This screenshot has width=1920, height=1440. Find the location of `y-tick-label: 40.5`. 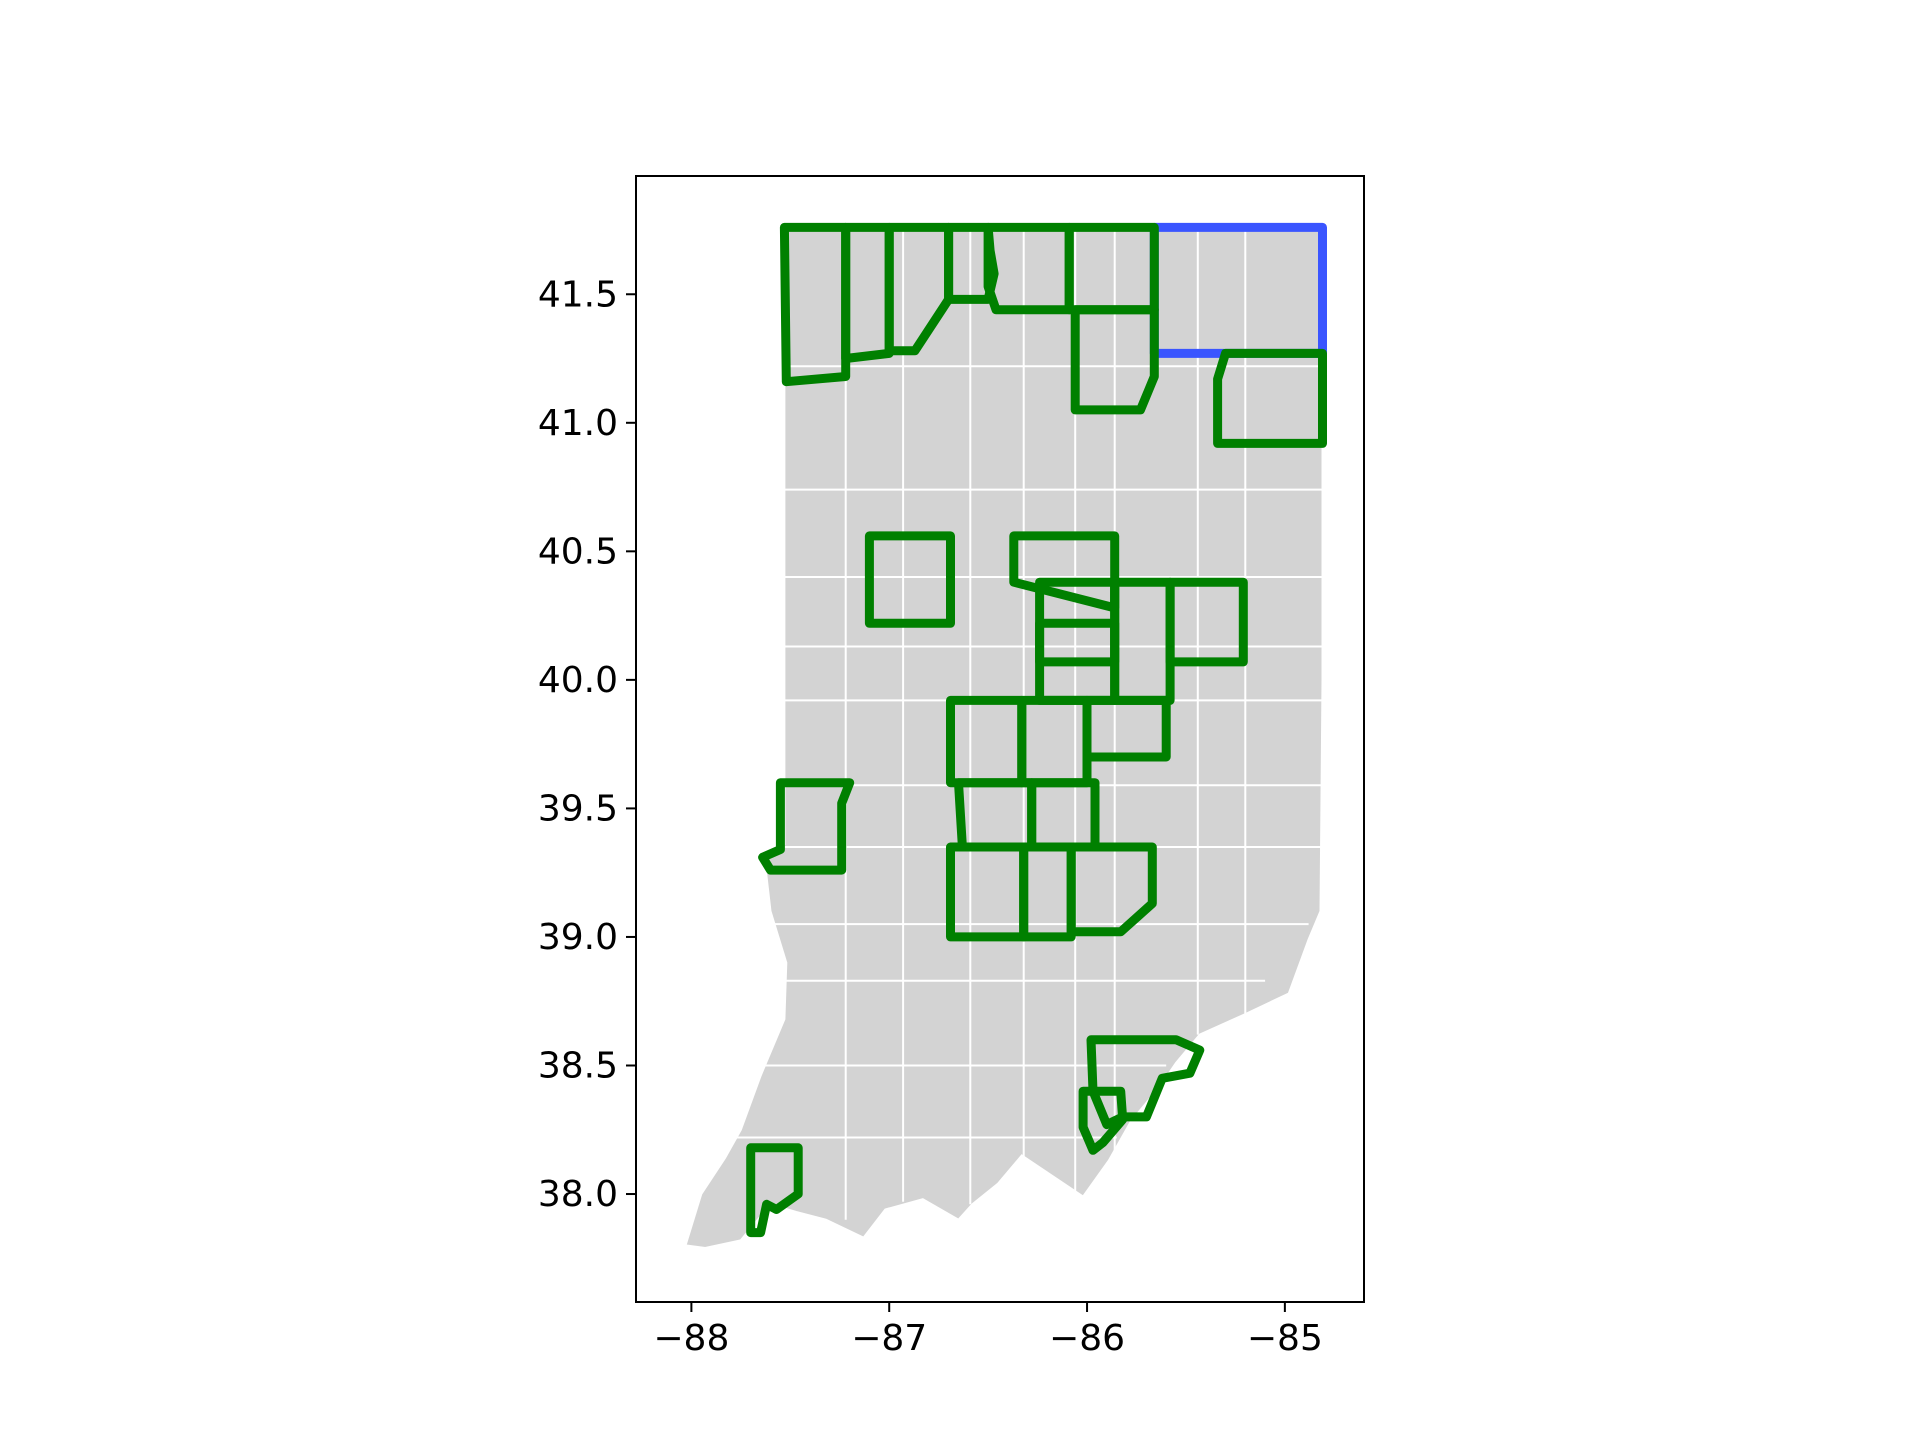

y-tick-label: 40.5 is located at coordinates (578, 551).